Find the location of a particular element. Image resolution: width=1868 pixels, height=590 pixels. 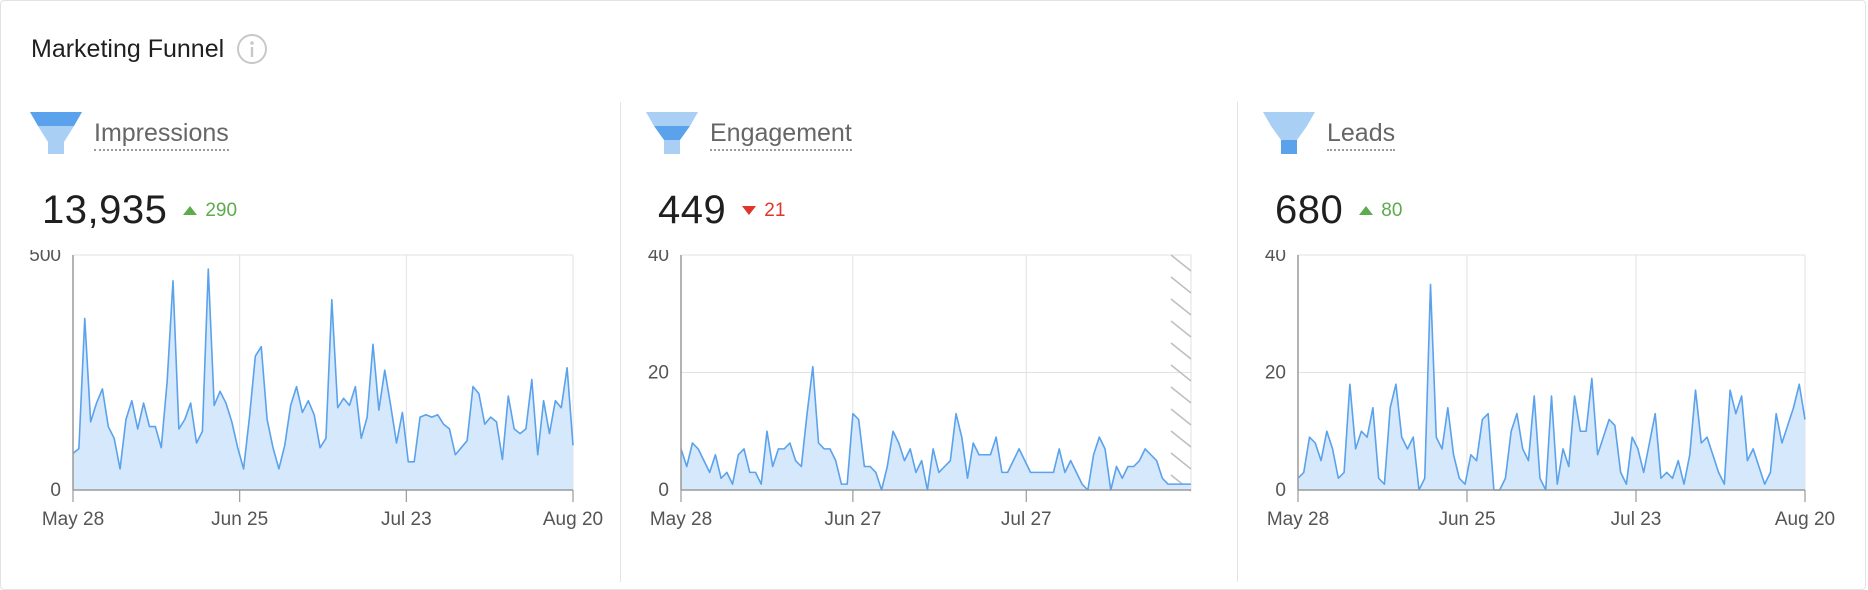

metric-name-impressions: Impressions is located at coordinates (161, 134).